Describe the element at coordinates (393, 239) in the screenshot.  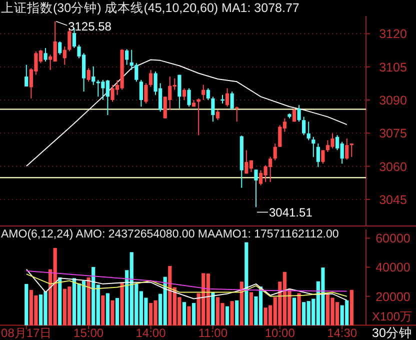
I see `y-tick-label: 60000` at that location.